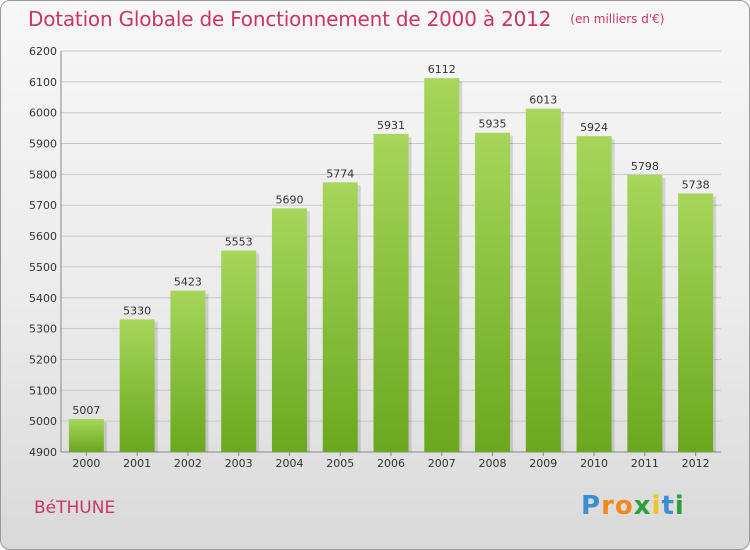 This screenshot has width=750, height=550. Describe the element at coordinates (86, 410) in the screenshot. I see `data-label: 5007` at that location.